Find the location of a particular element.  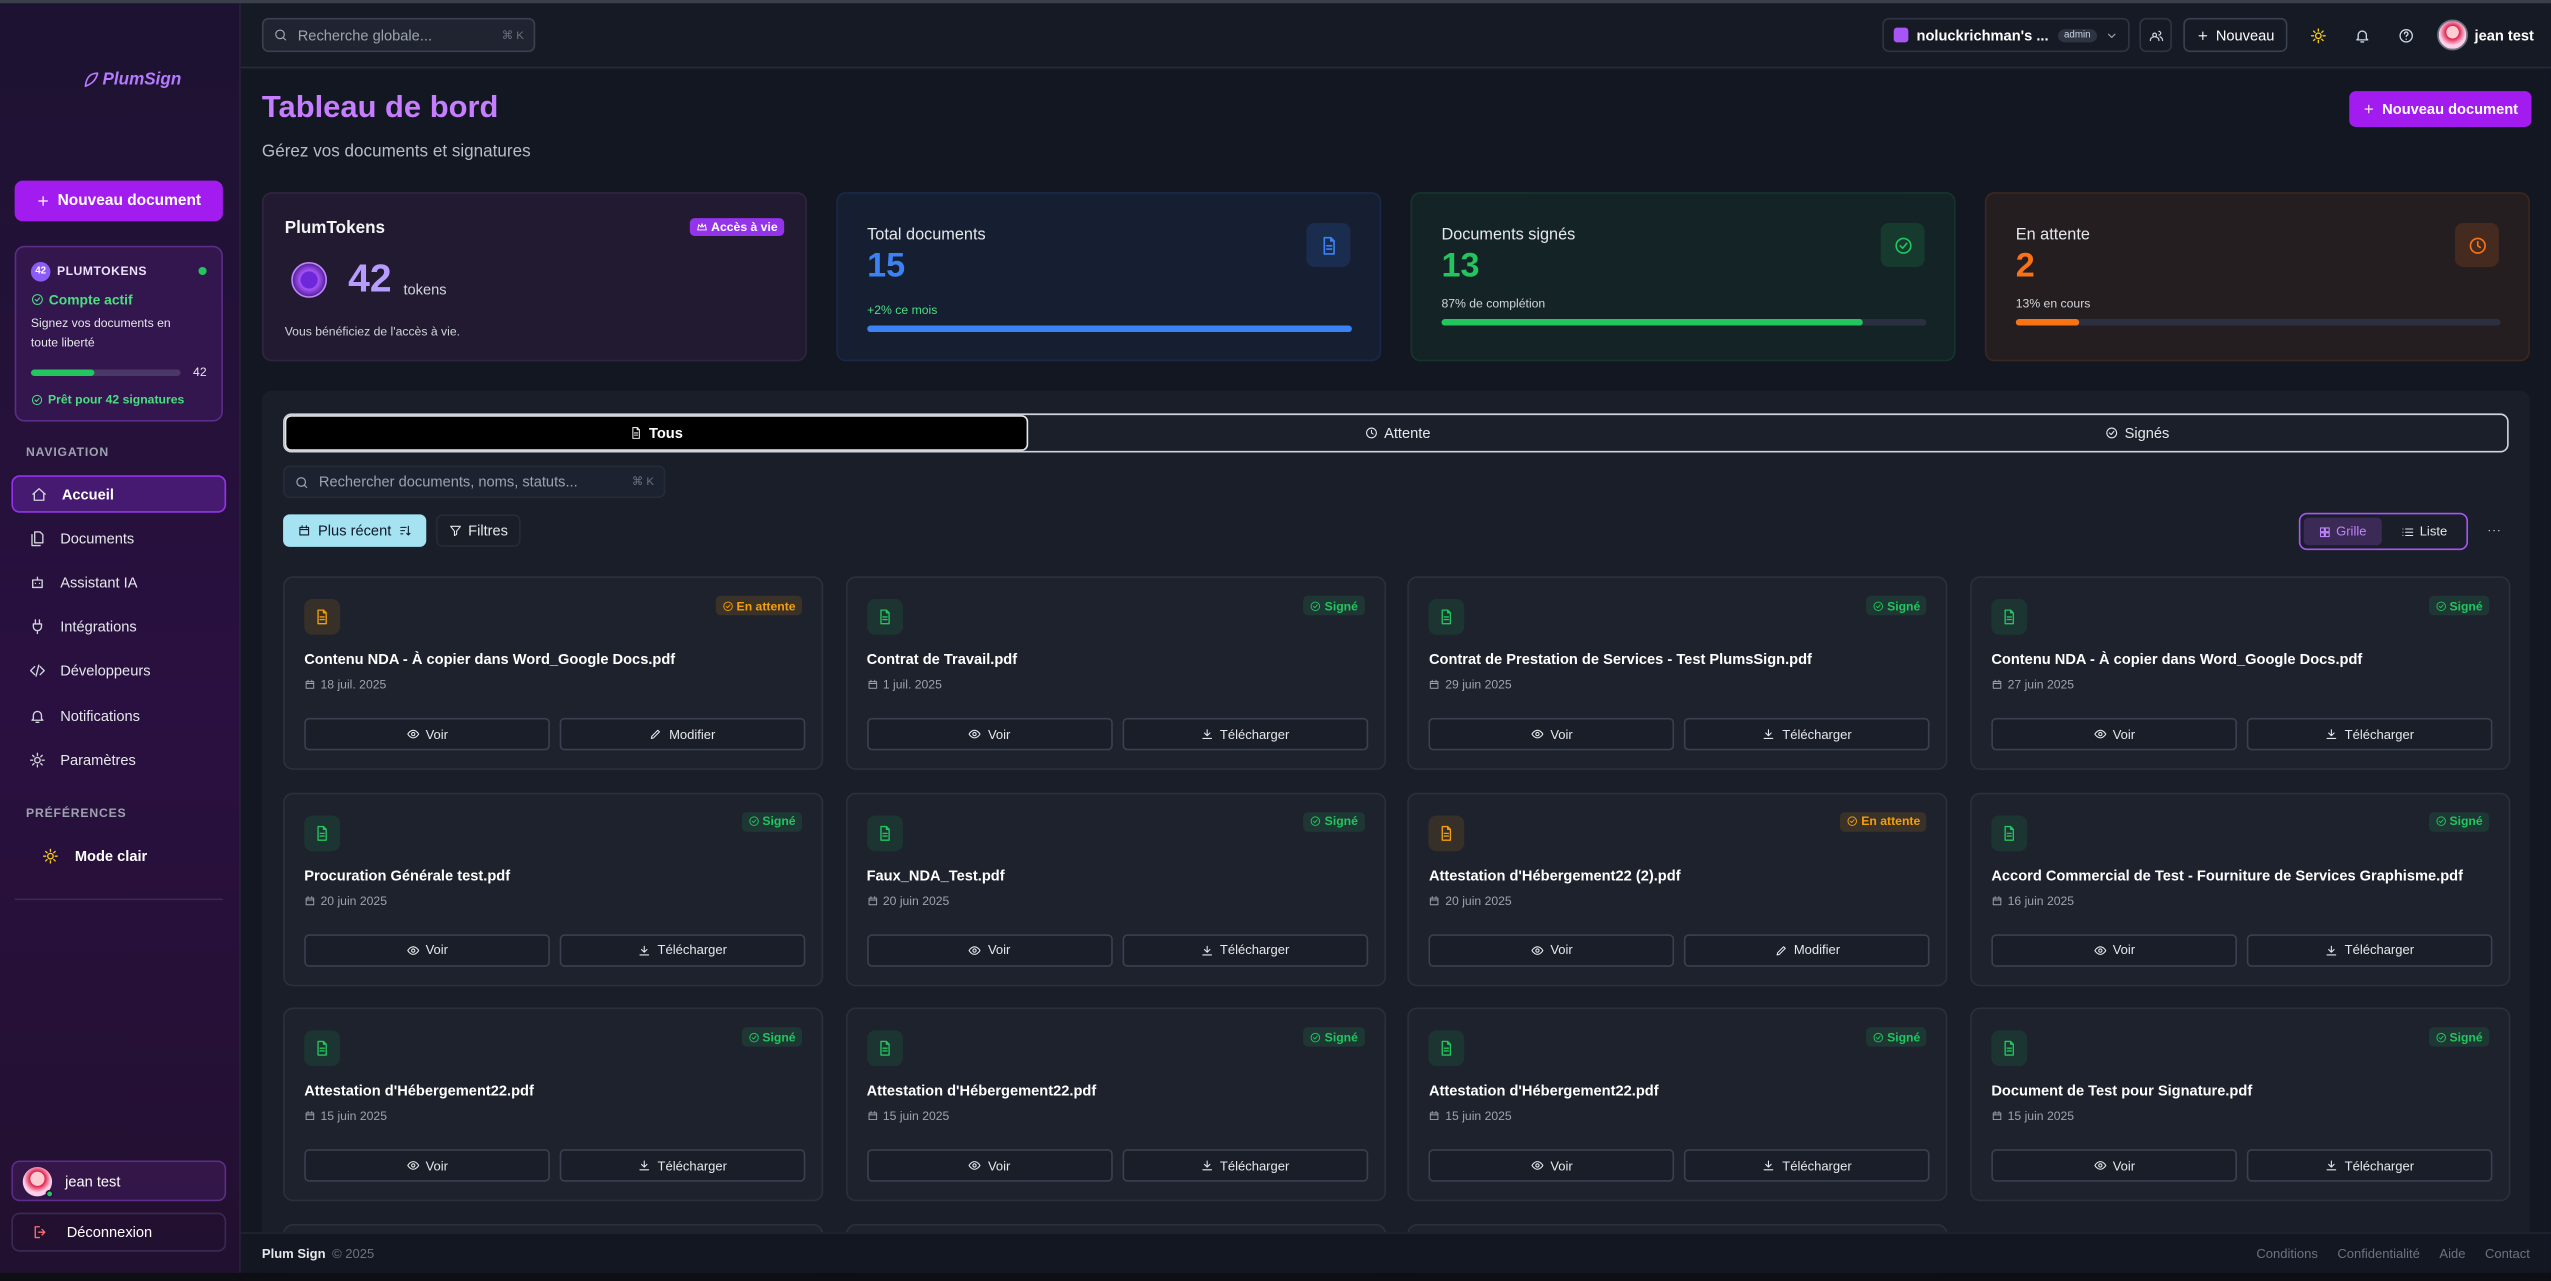

view-option: Liste is located at coordinates (2424, 532).